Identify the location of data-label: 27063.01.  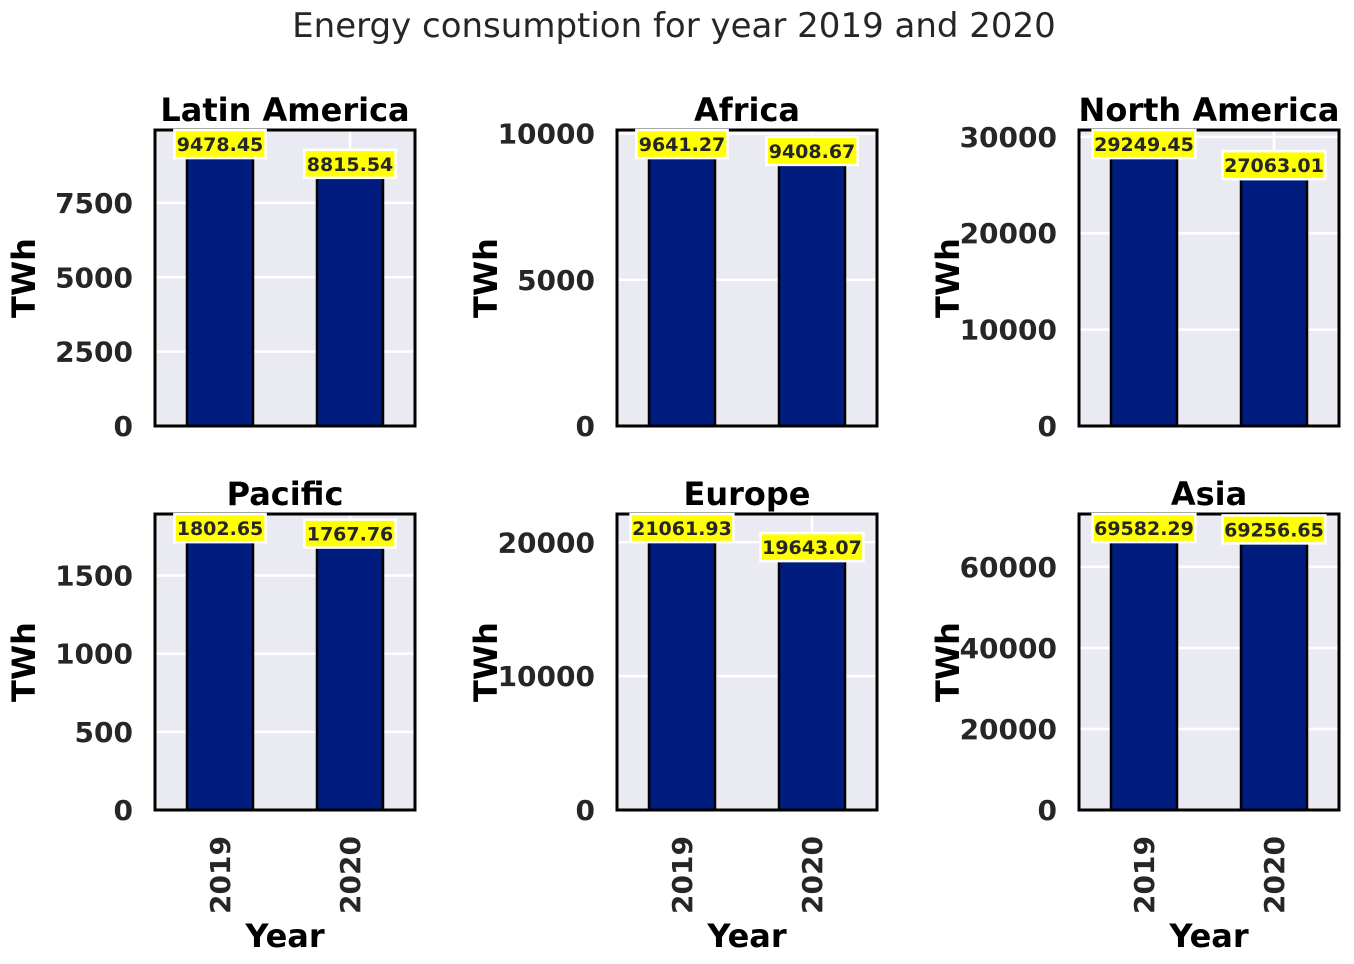
(1274, 166).